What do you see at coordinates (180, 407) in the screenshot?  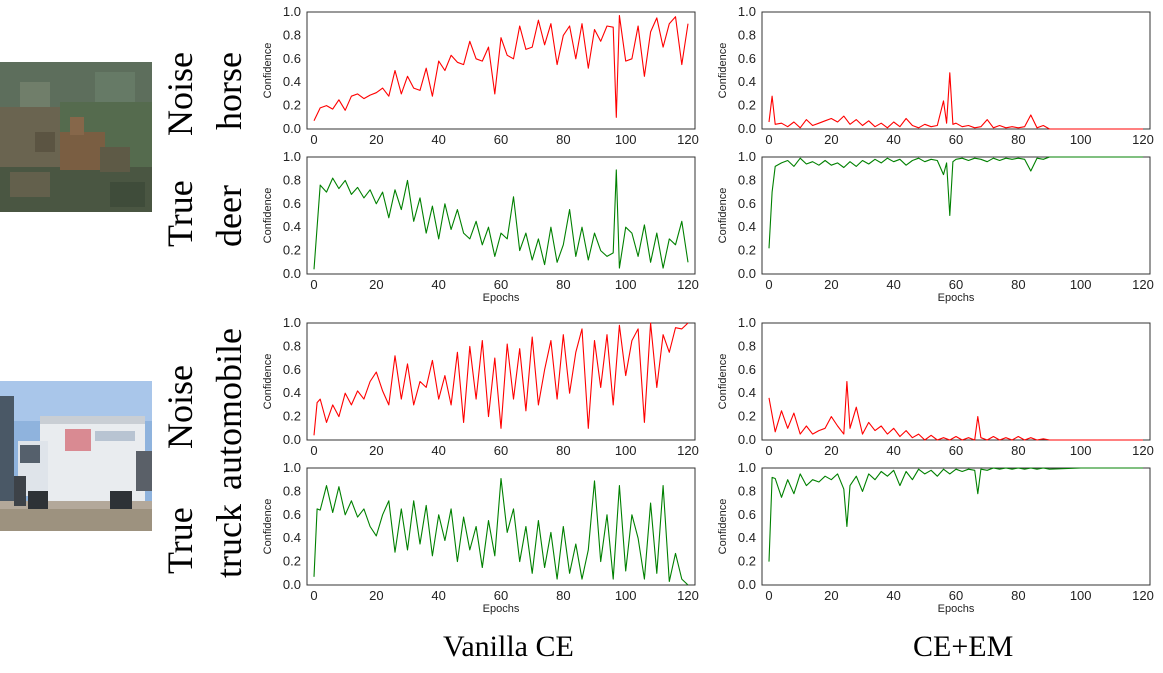 I see `noise-word-label-2: Noise` at bounding box center [180, 407].